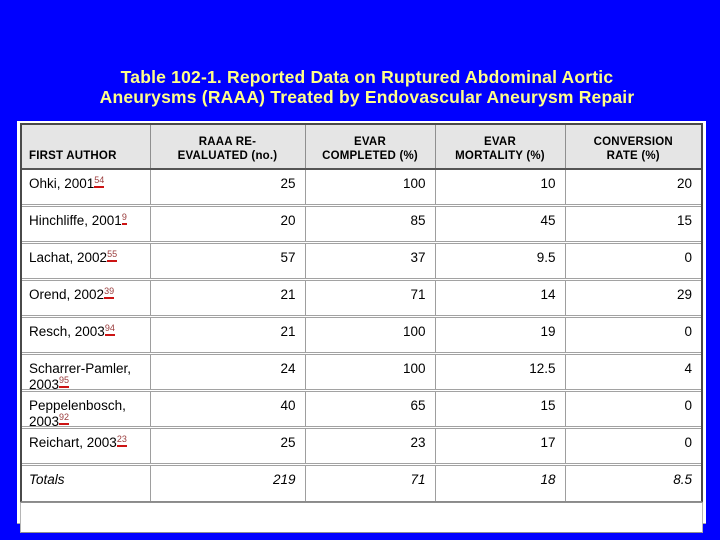 The image size is (720, 540). What do you see at coordinates (86, 335) in the screenshot?
I see `author-cell: Resch, 200394` at bounding box center [86, 335].